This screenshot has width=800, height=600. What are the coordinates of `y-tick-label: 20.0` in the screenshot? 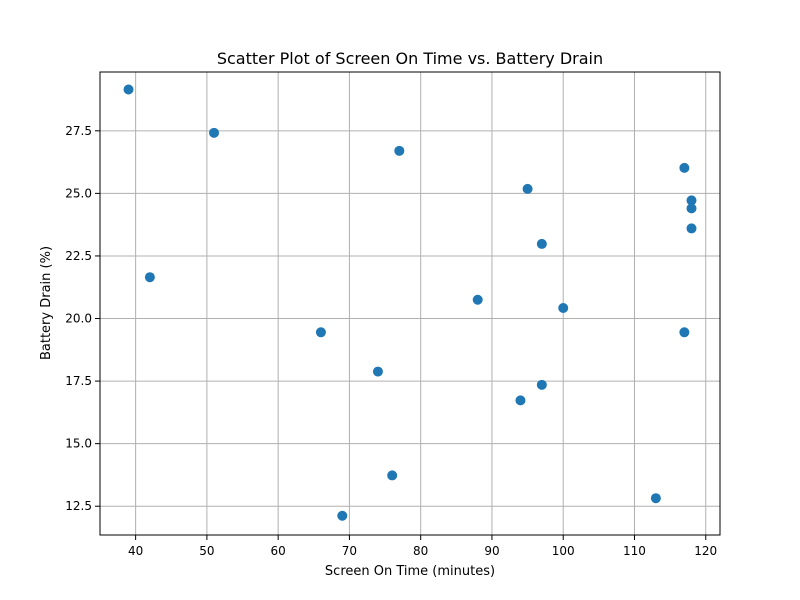 It's located at (78, 319).